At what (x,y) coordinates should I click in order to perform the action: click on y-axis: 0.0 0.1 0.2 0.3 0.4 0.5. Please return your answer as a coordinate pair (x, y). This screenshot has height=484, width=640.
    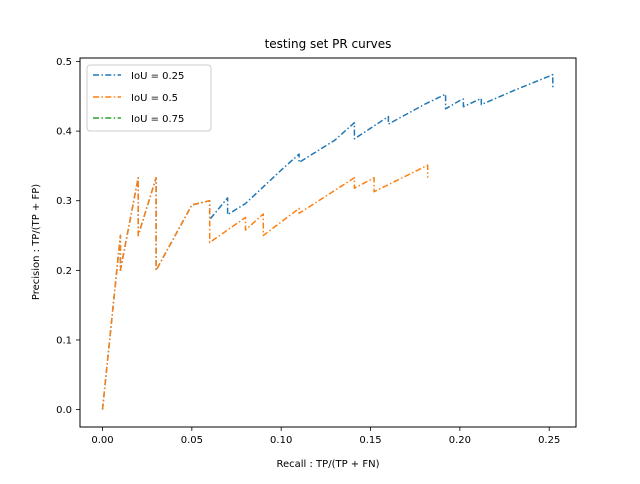
    Looking at the image, I should click on (68, 236).